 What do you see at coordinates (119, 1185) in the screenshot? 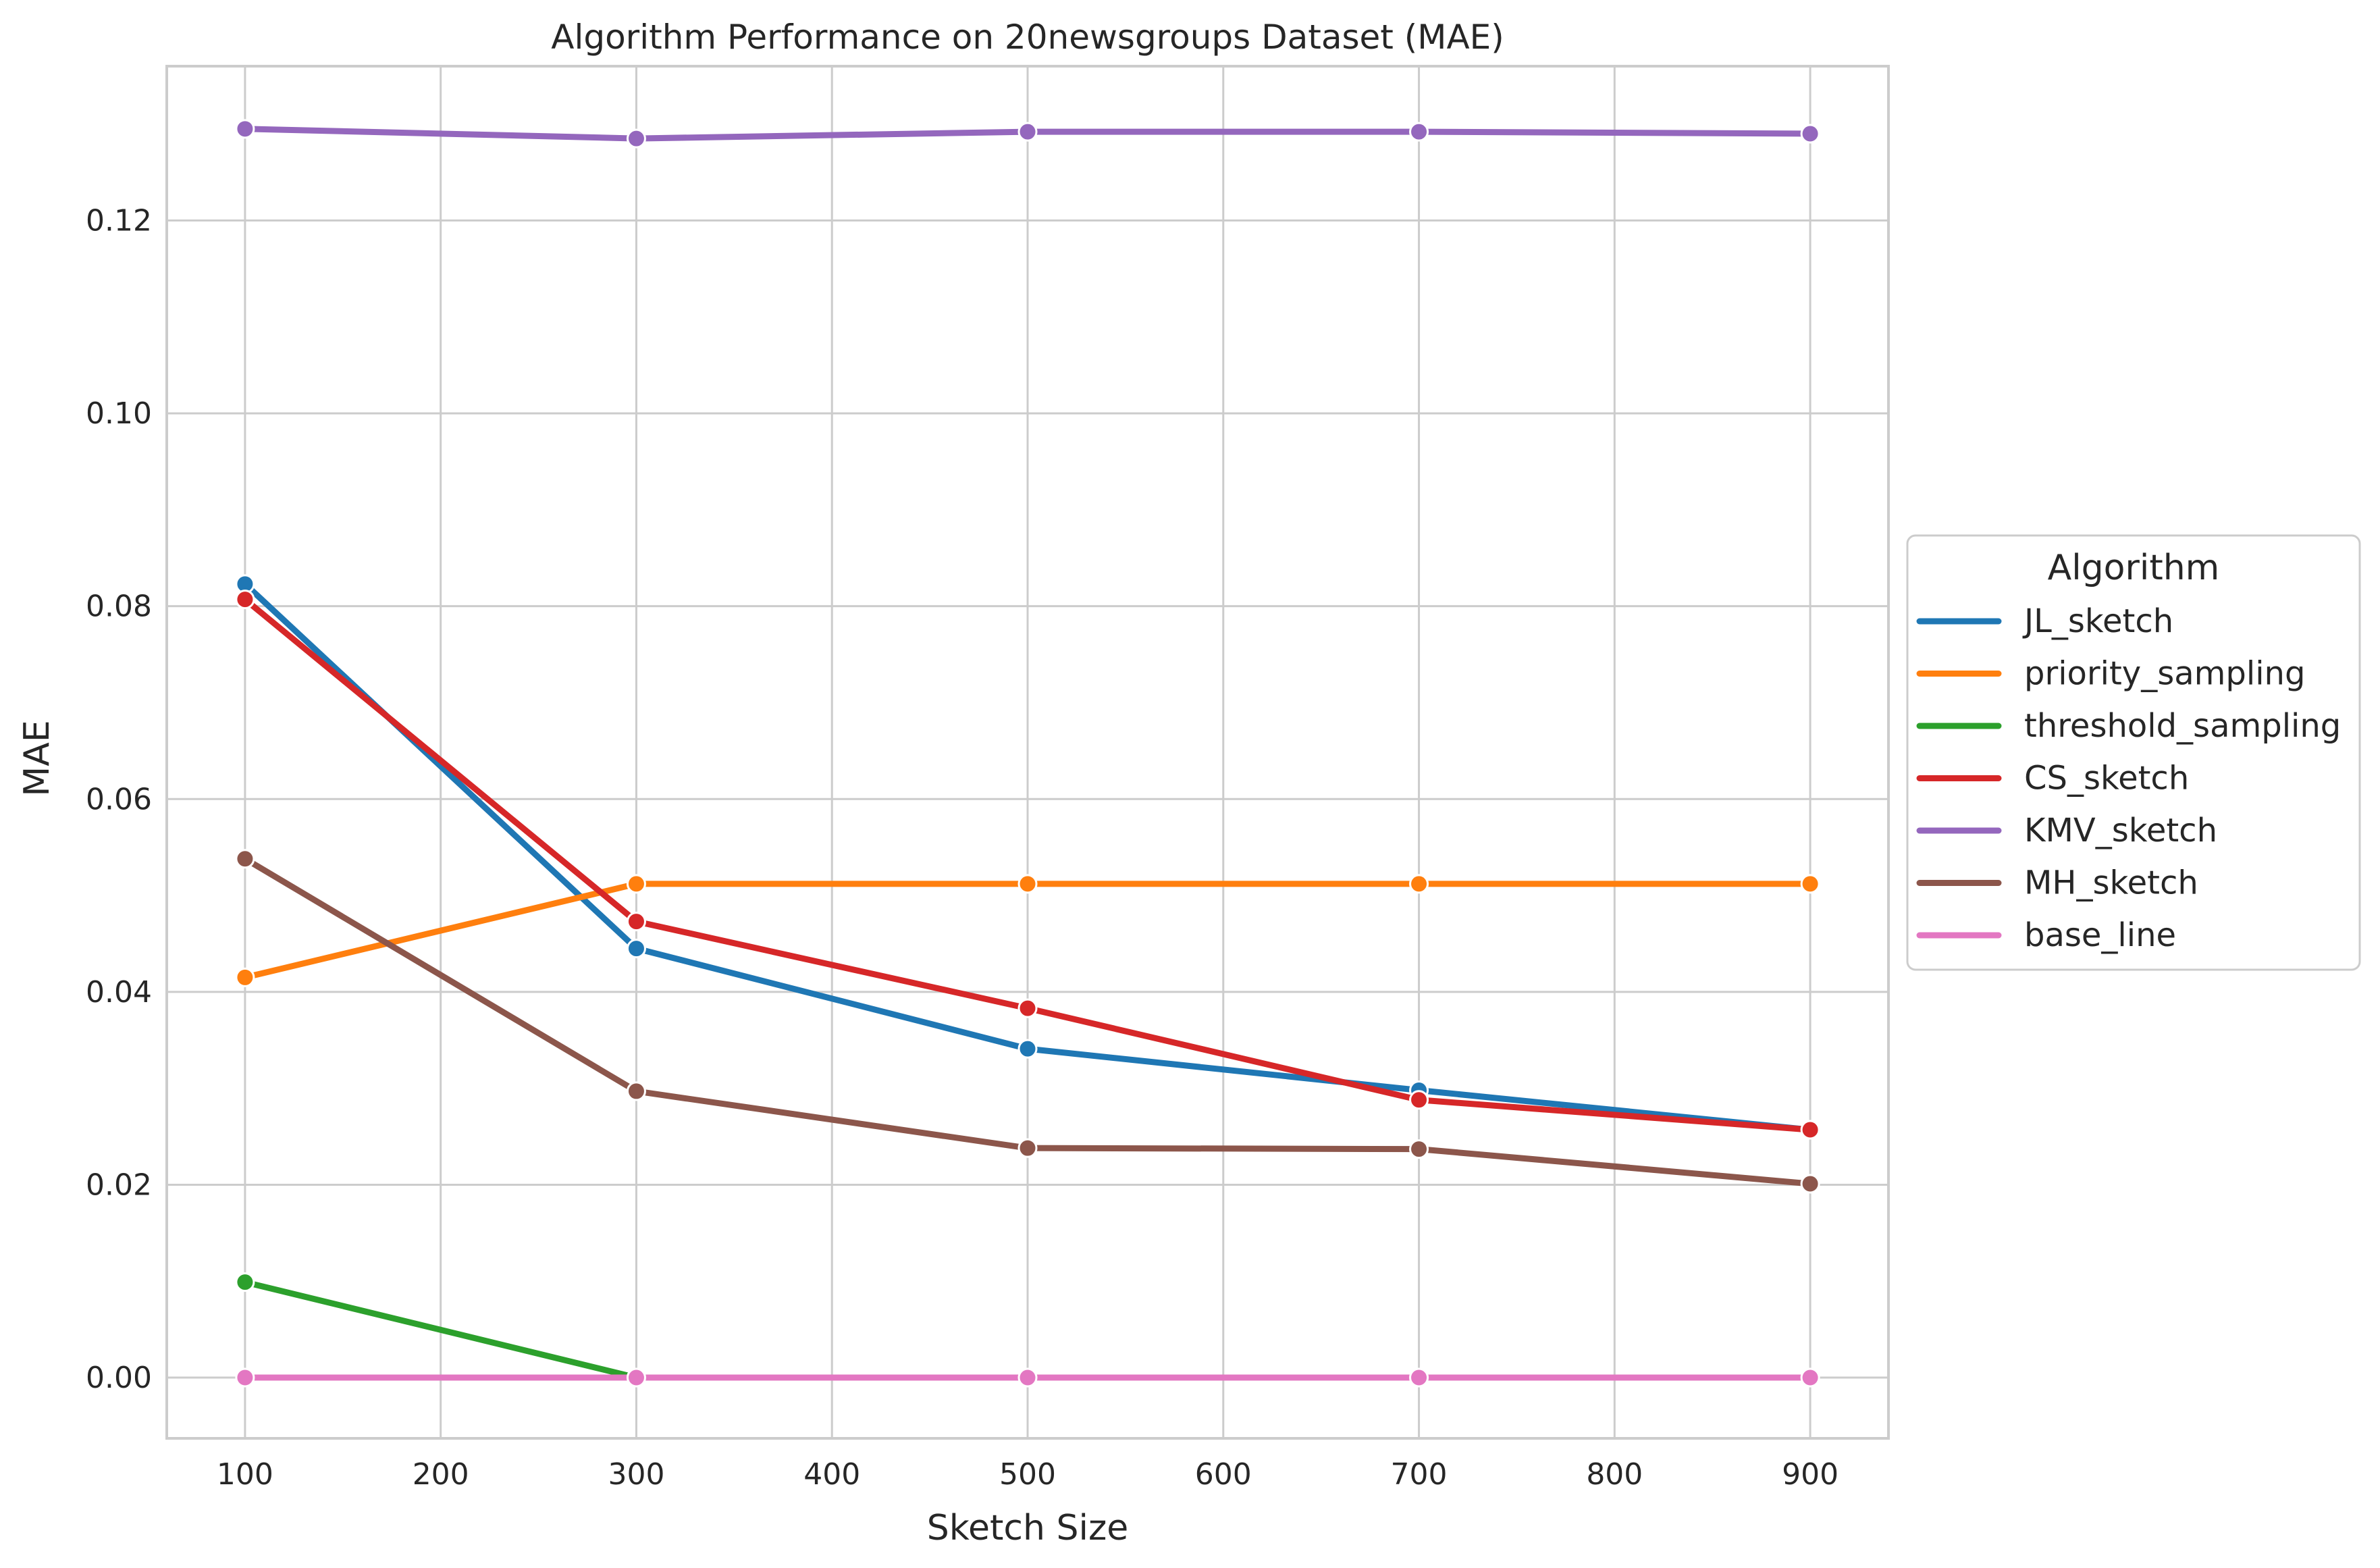
I see `y-tick-label: 0.02` at bounding box center [119, 1185].